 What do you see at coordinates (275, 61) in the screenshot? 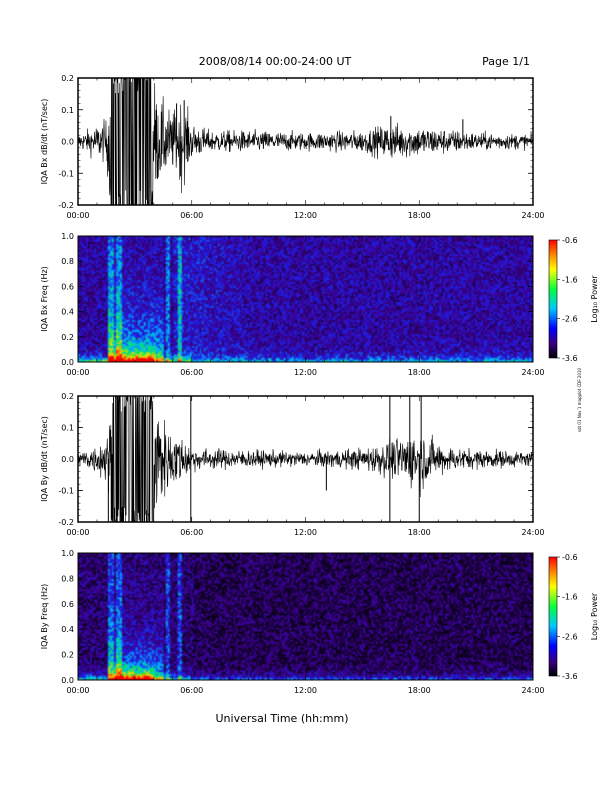
I see `page-title: 2008/08/14 00:00-24:00 UT` at bounding box center [275, 61].